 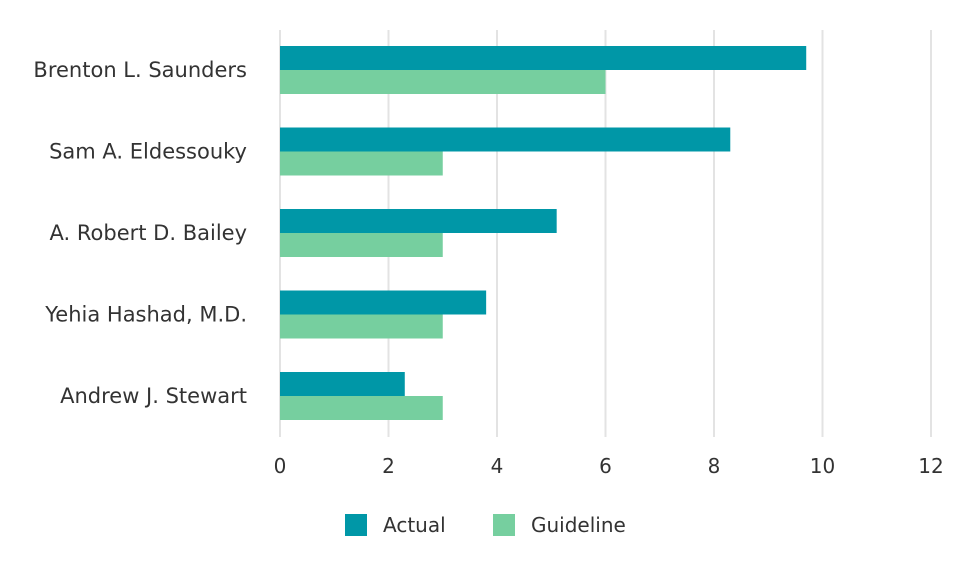 I want to click on category-label: Sam A. Eldessouky, so click(x=148, y=152).